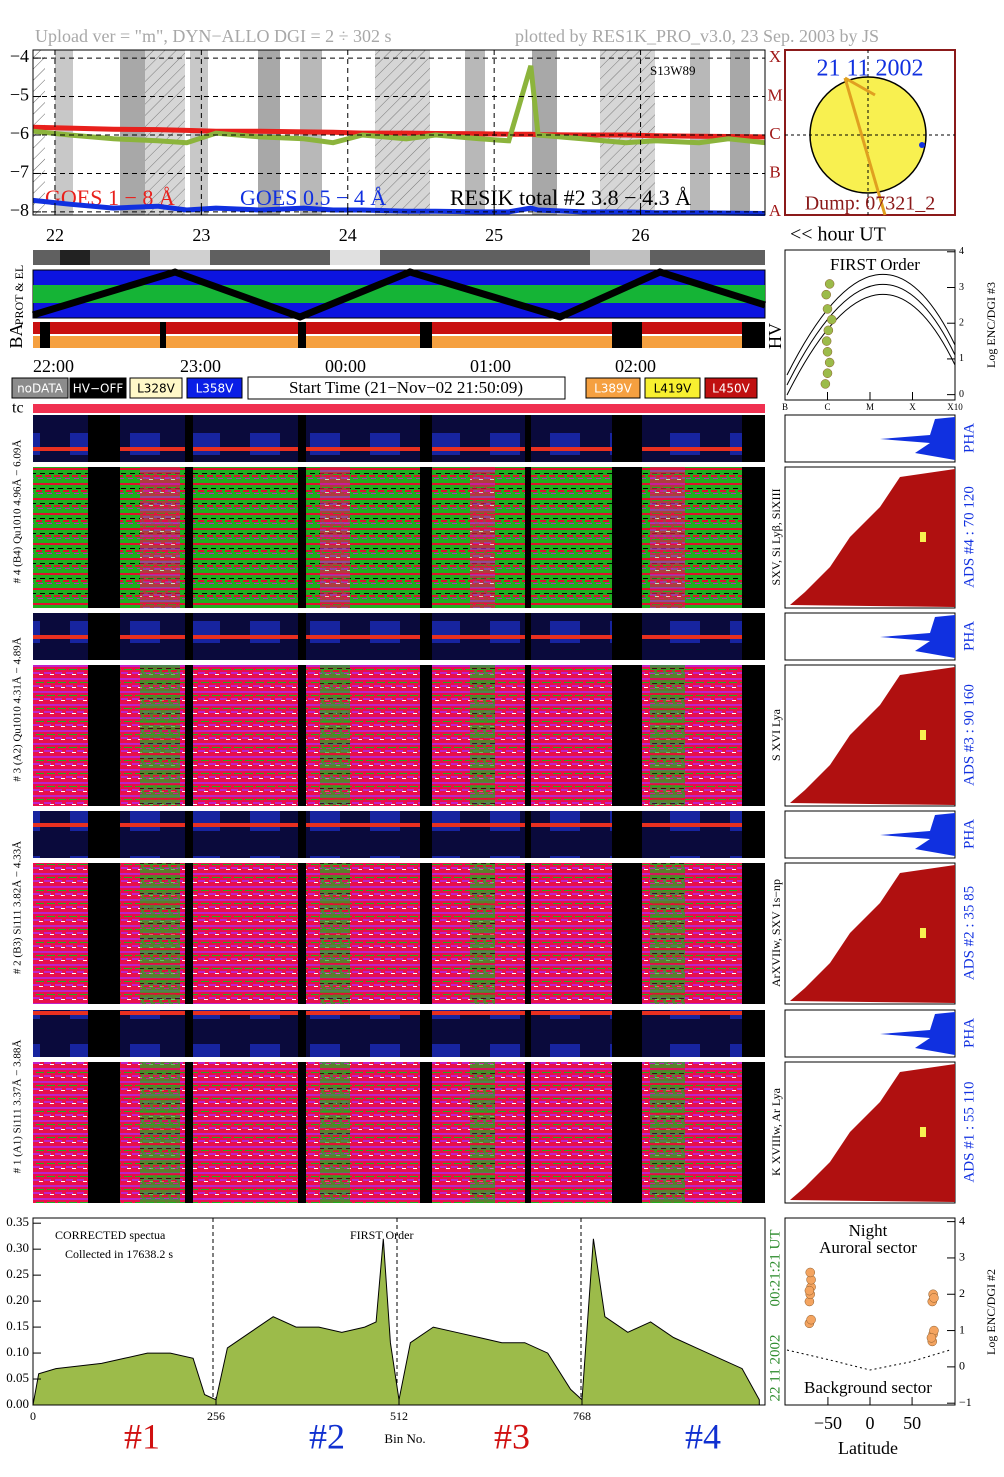  Describe the element at coordinates (399, 408) in the screenshot. I see `tc-bar` at that location.